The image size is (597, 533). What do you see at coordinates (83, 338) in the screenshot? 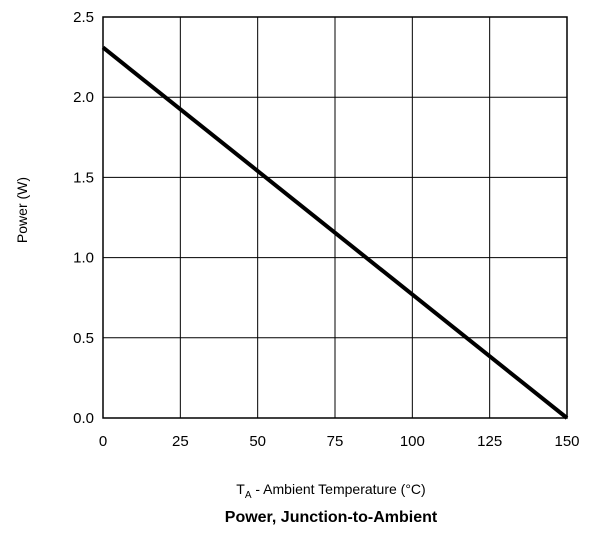
I see `y-tick-label: 0.5` at bounding box center [83, 338].